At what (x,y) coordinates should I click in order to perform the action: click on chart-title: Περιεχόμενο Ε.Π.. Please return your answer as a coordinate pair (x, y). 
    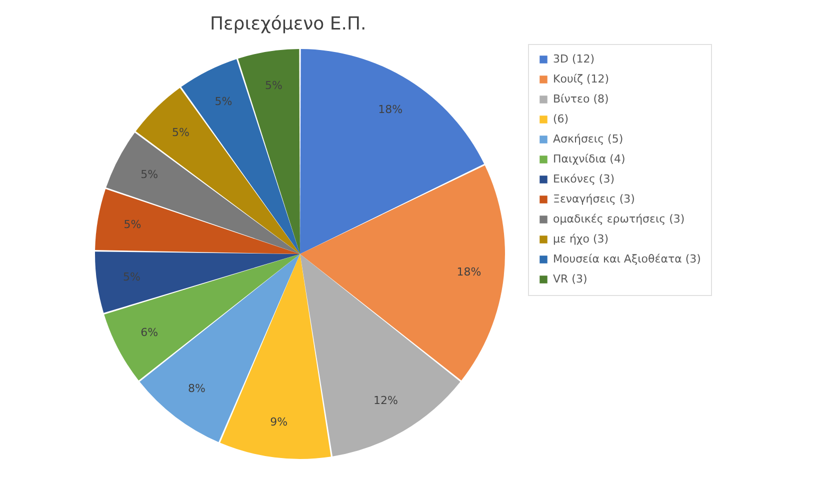
    Looking at the image, I should click on (288, 24).